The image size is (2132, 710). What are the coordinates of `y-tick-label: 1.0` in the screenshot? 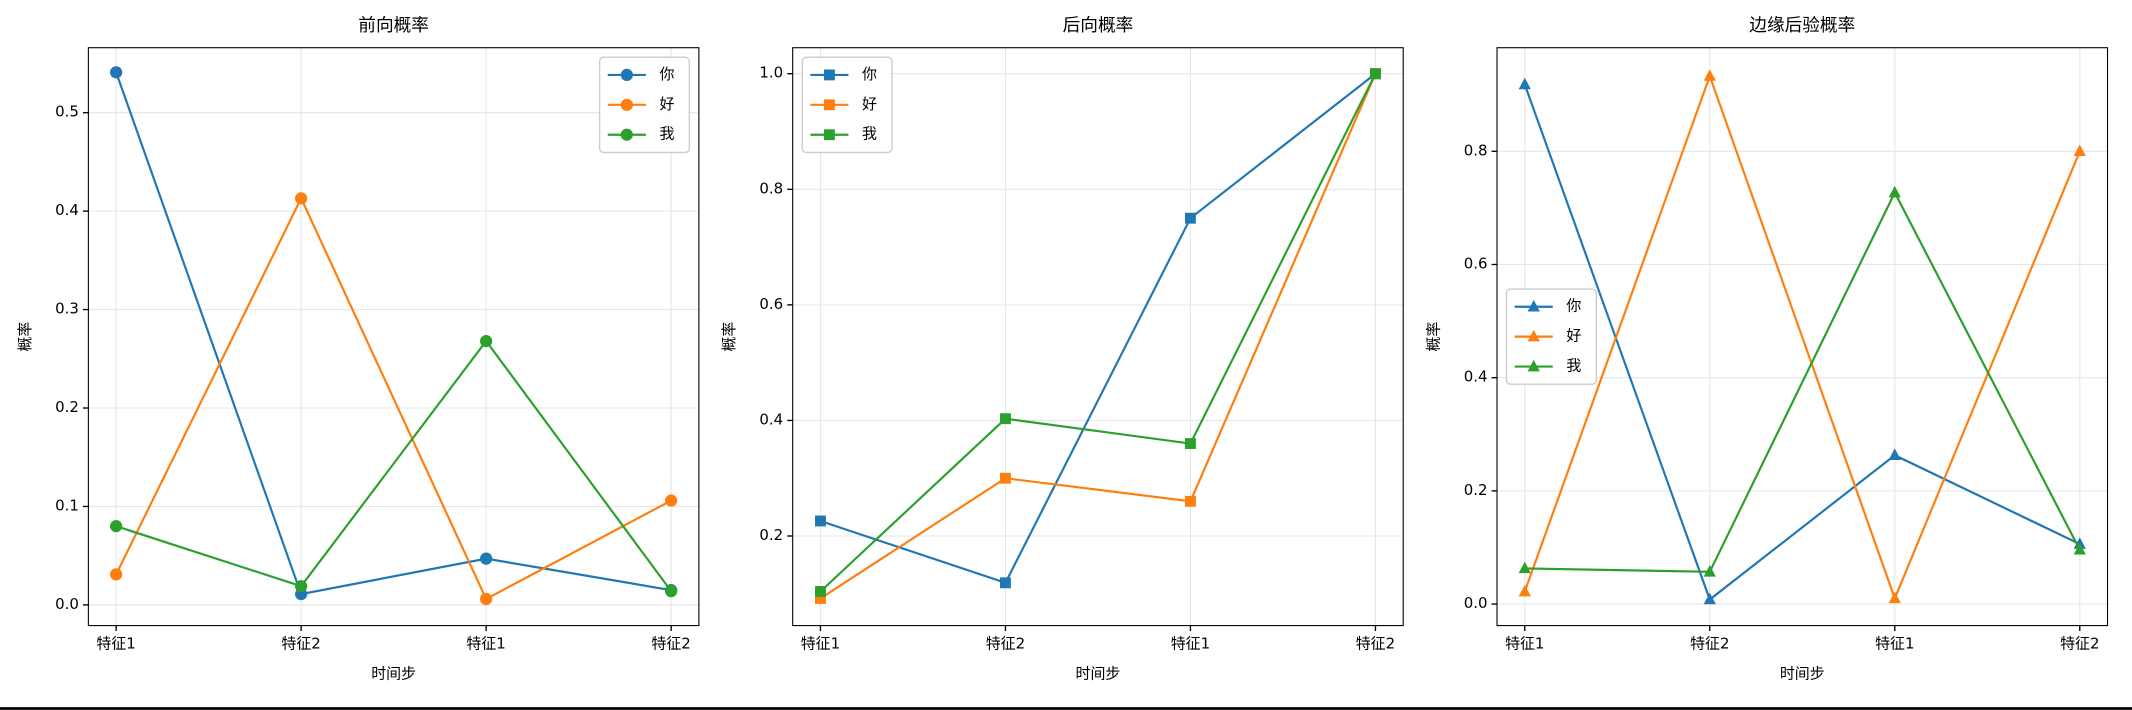 It's located at (771, 73).